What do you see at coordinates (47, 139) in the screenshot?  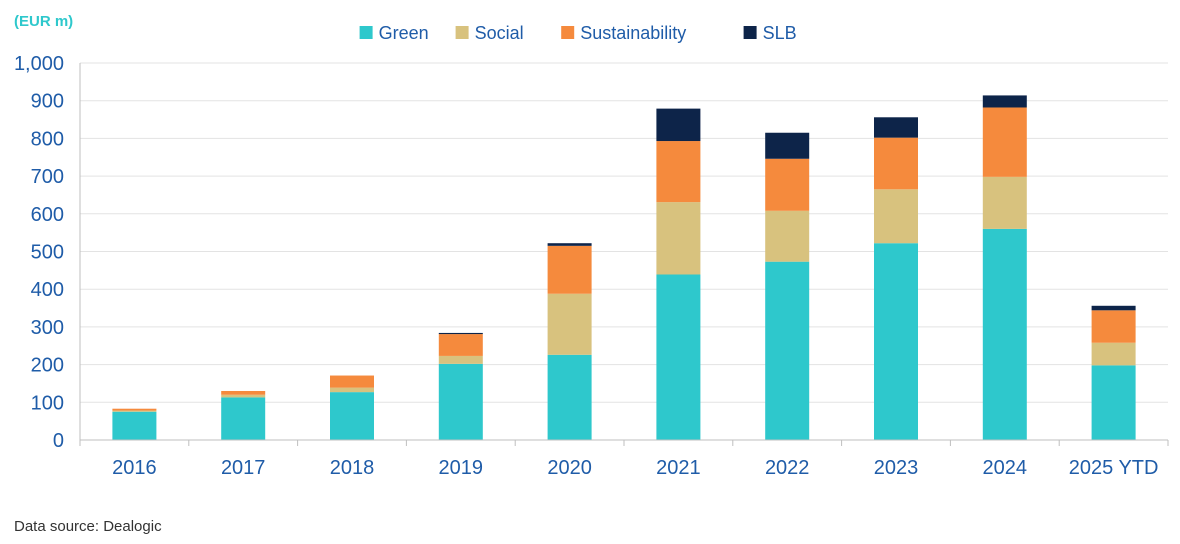 I see `y-tick-label: 800` at bounding box center [47, 139].